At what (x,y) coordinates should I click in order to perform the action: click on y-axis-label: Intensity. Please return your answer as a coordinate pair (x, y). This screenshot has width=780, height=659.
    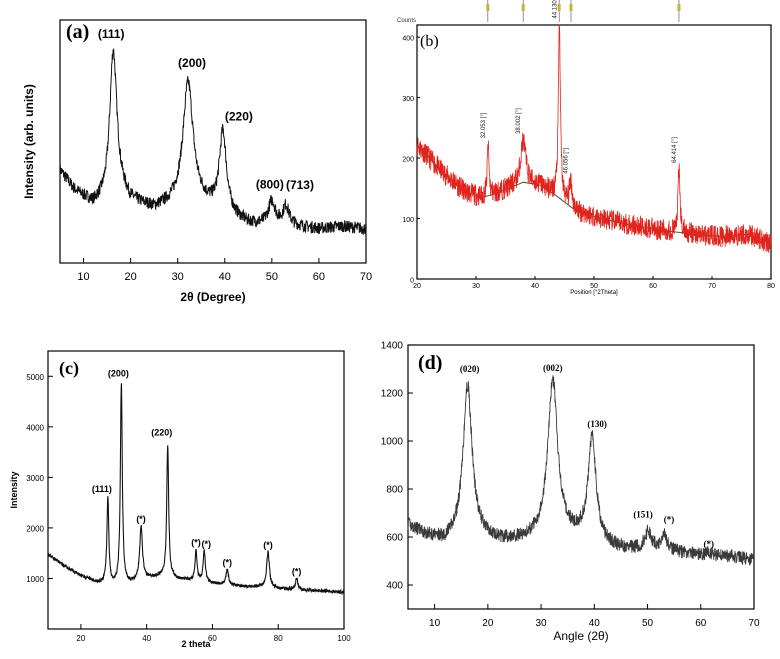
    Looking at the image, I should click on (14, 489).